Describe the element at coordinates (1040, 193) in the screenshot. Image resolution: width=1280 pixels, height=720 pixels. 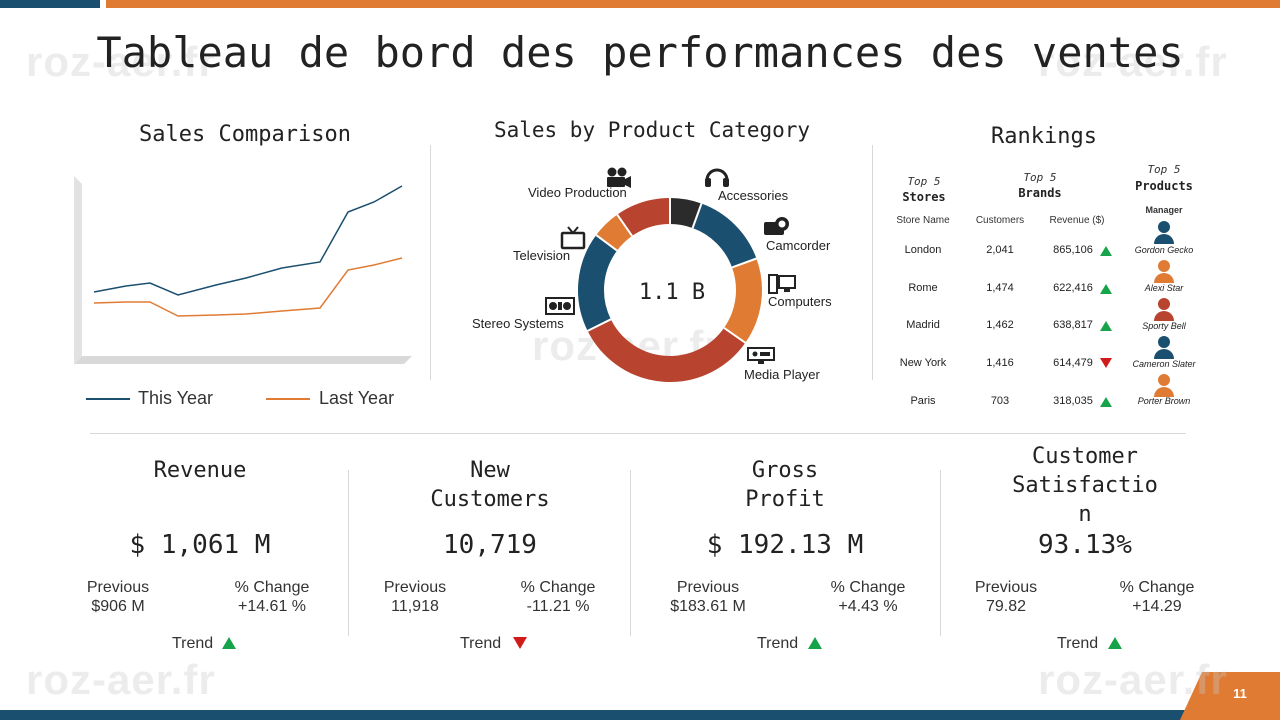
I see `brands-header: Brands` at that location.